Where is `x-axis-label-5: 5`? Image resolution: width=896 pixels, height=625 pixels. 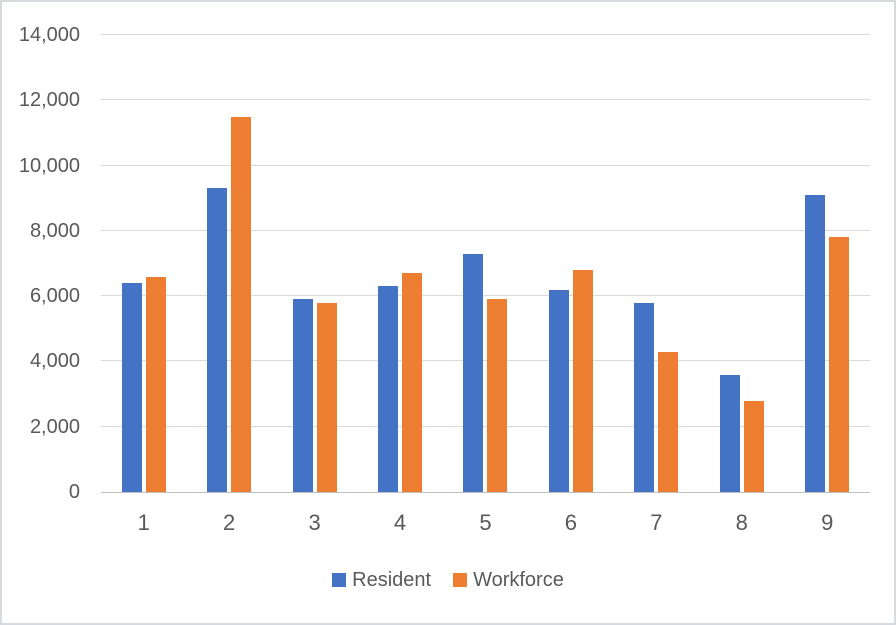
x-axis-label-5: 5 is located at coordinates (485, 522).